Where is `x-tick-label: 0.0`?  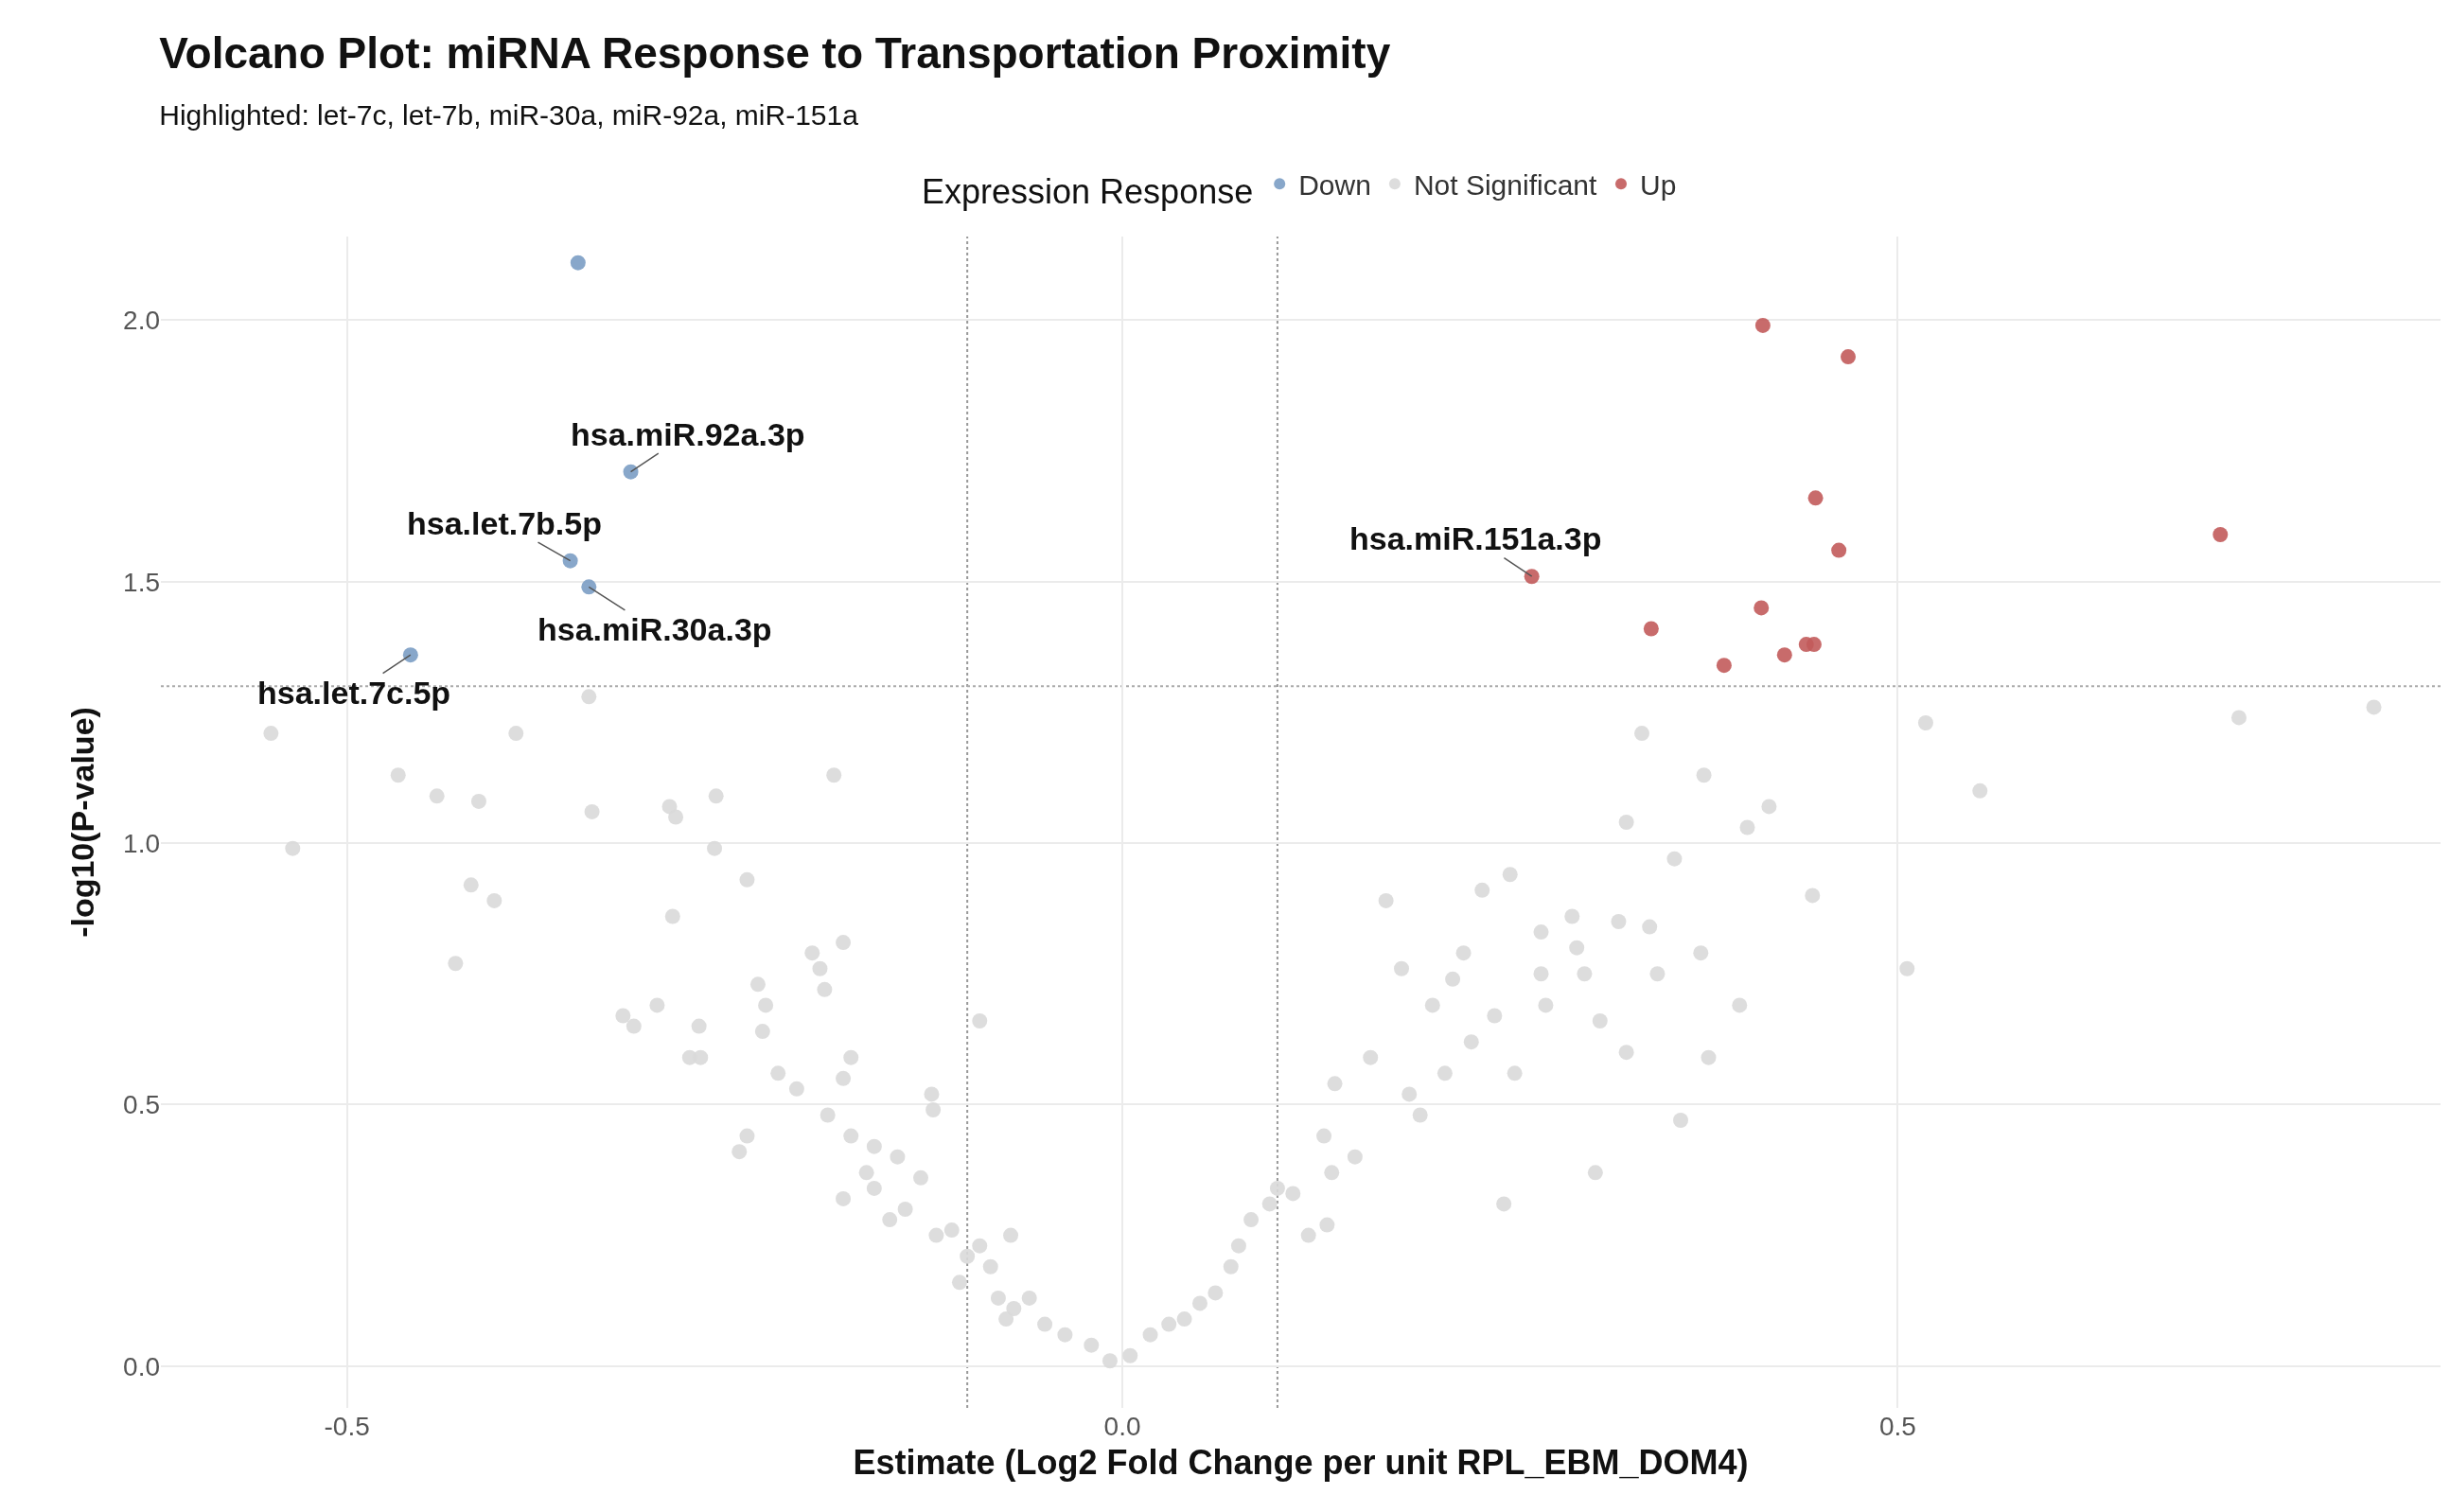 x-tick-label: 0.0 is located at coordinates (1122, 1426).